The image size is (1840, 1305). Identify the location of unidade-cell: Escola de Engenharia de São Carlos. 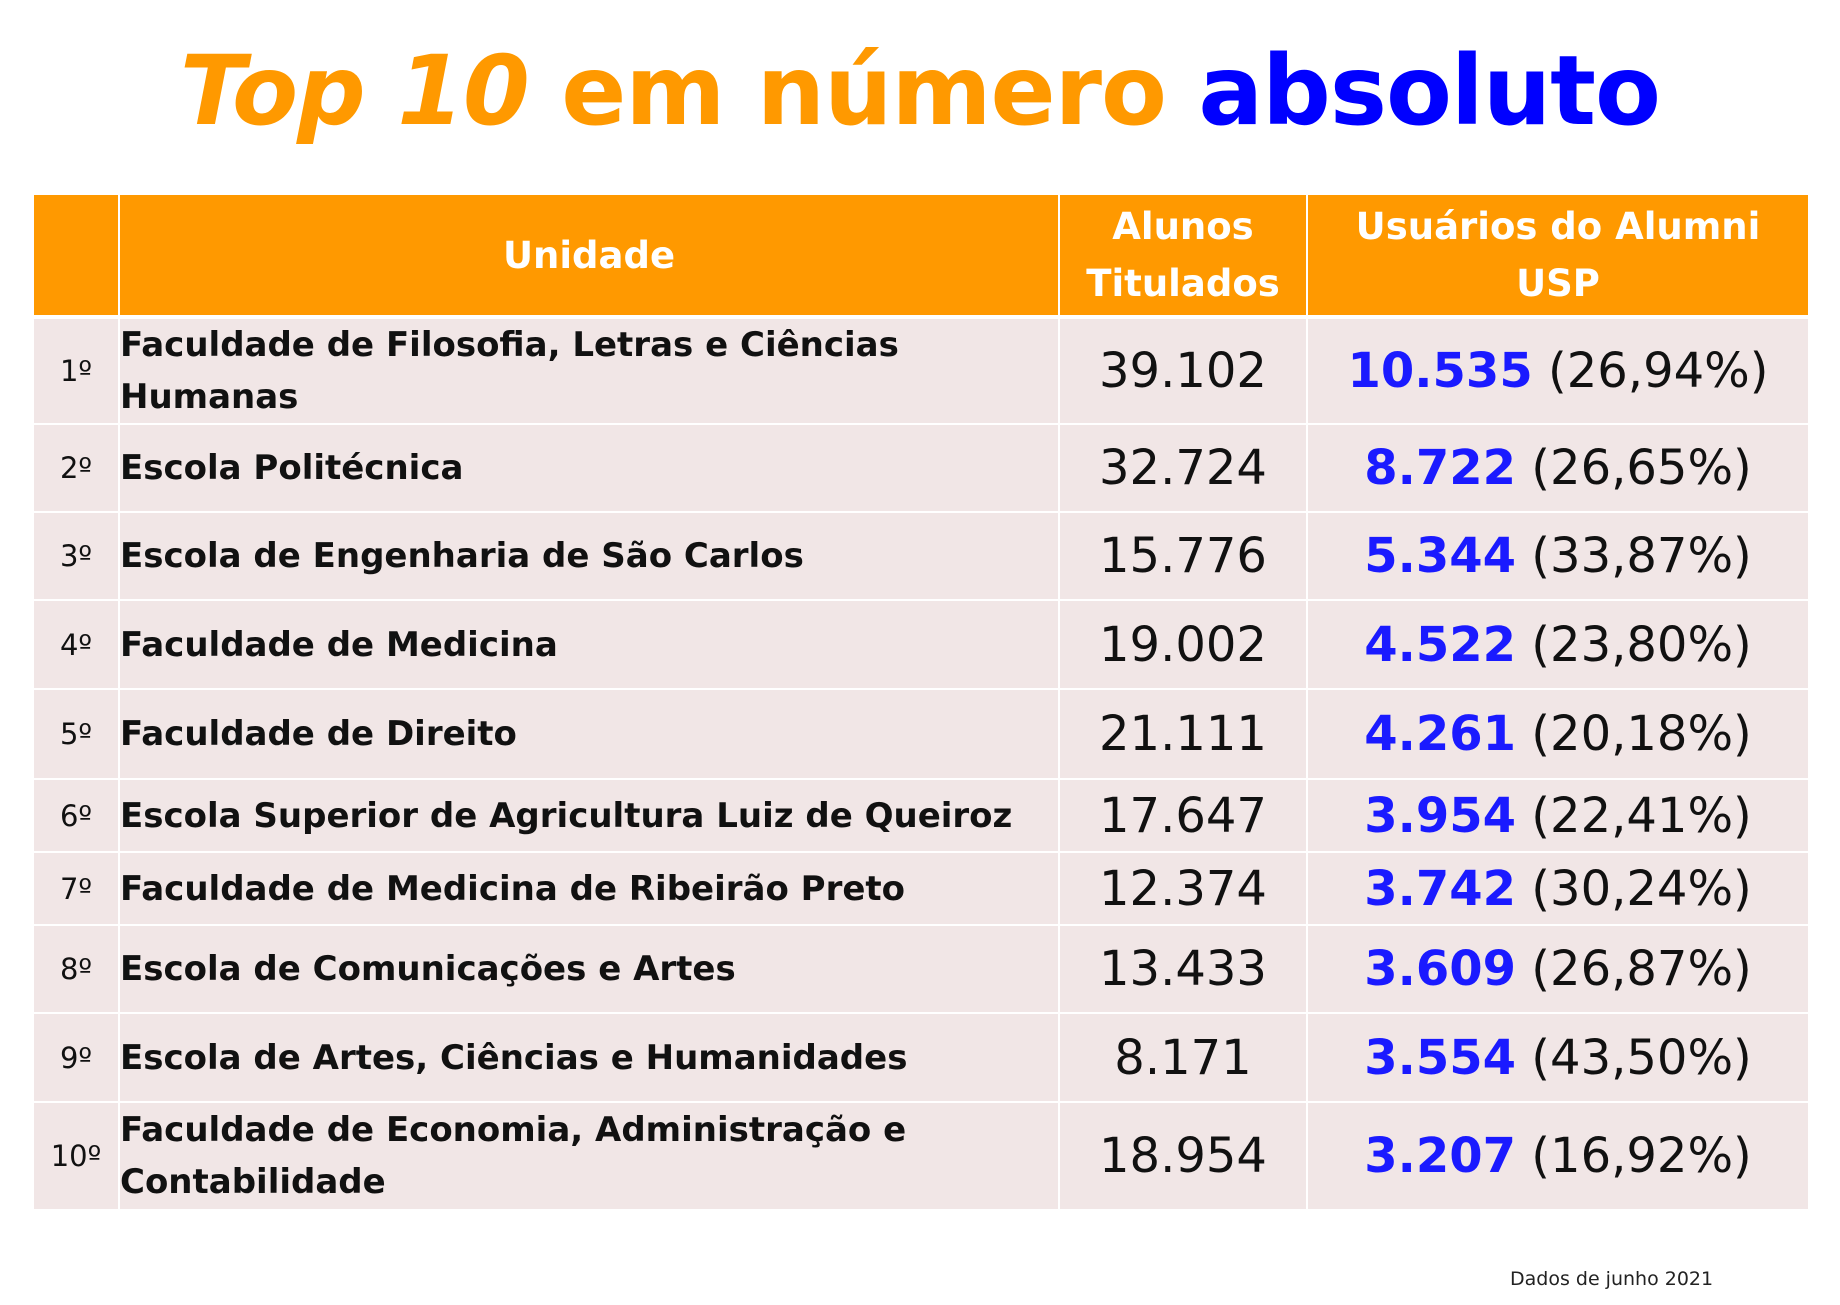
(589, 556).